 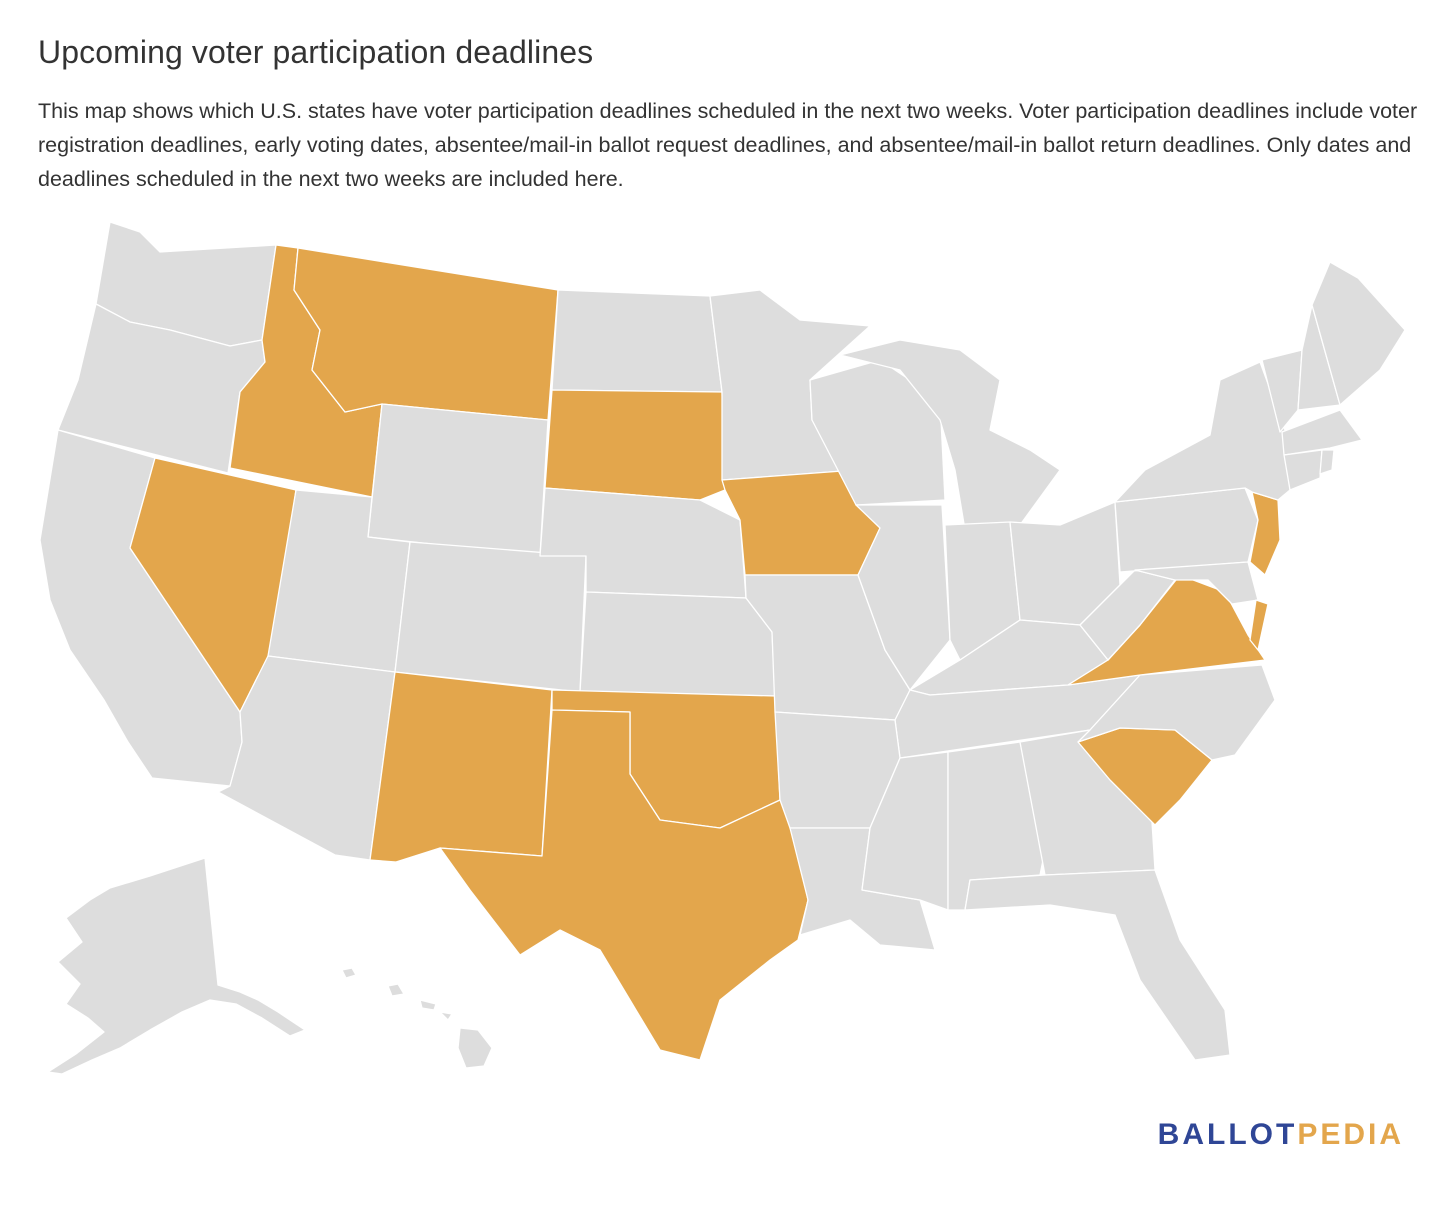 I want to click on state-south-dakota, so click(x=635, y=445).